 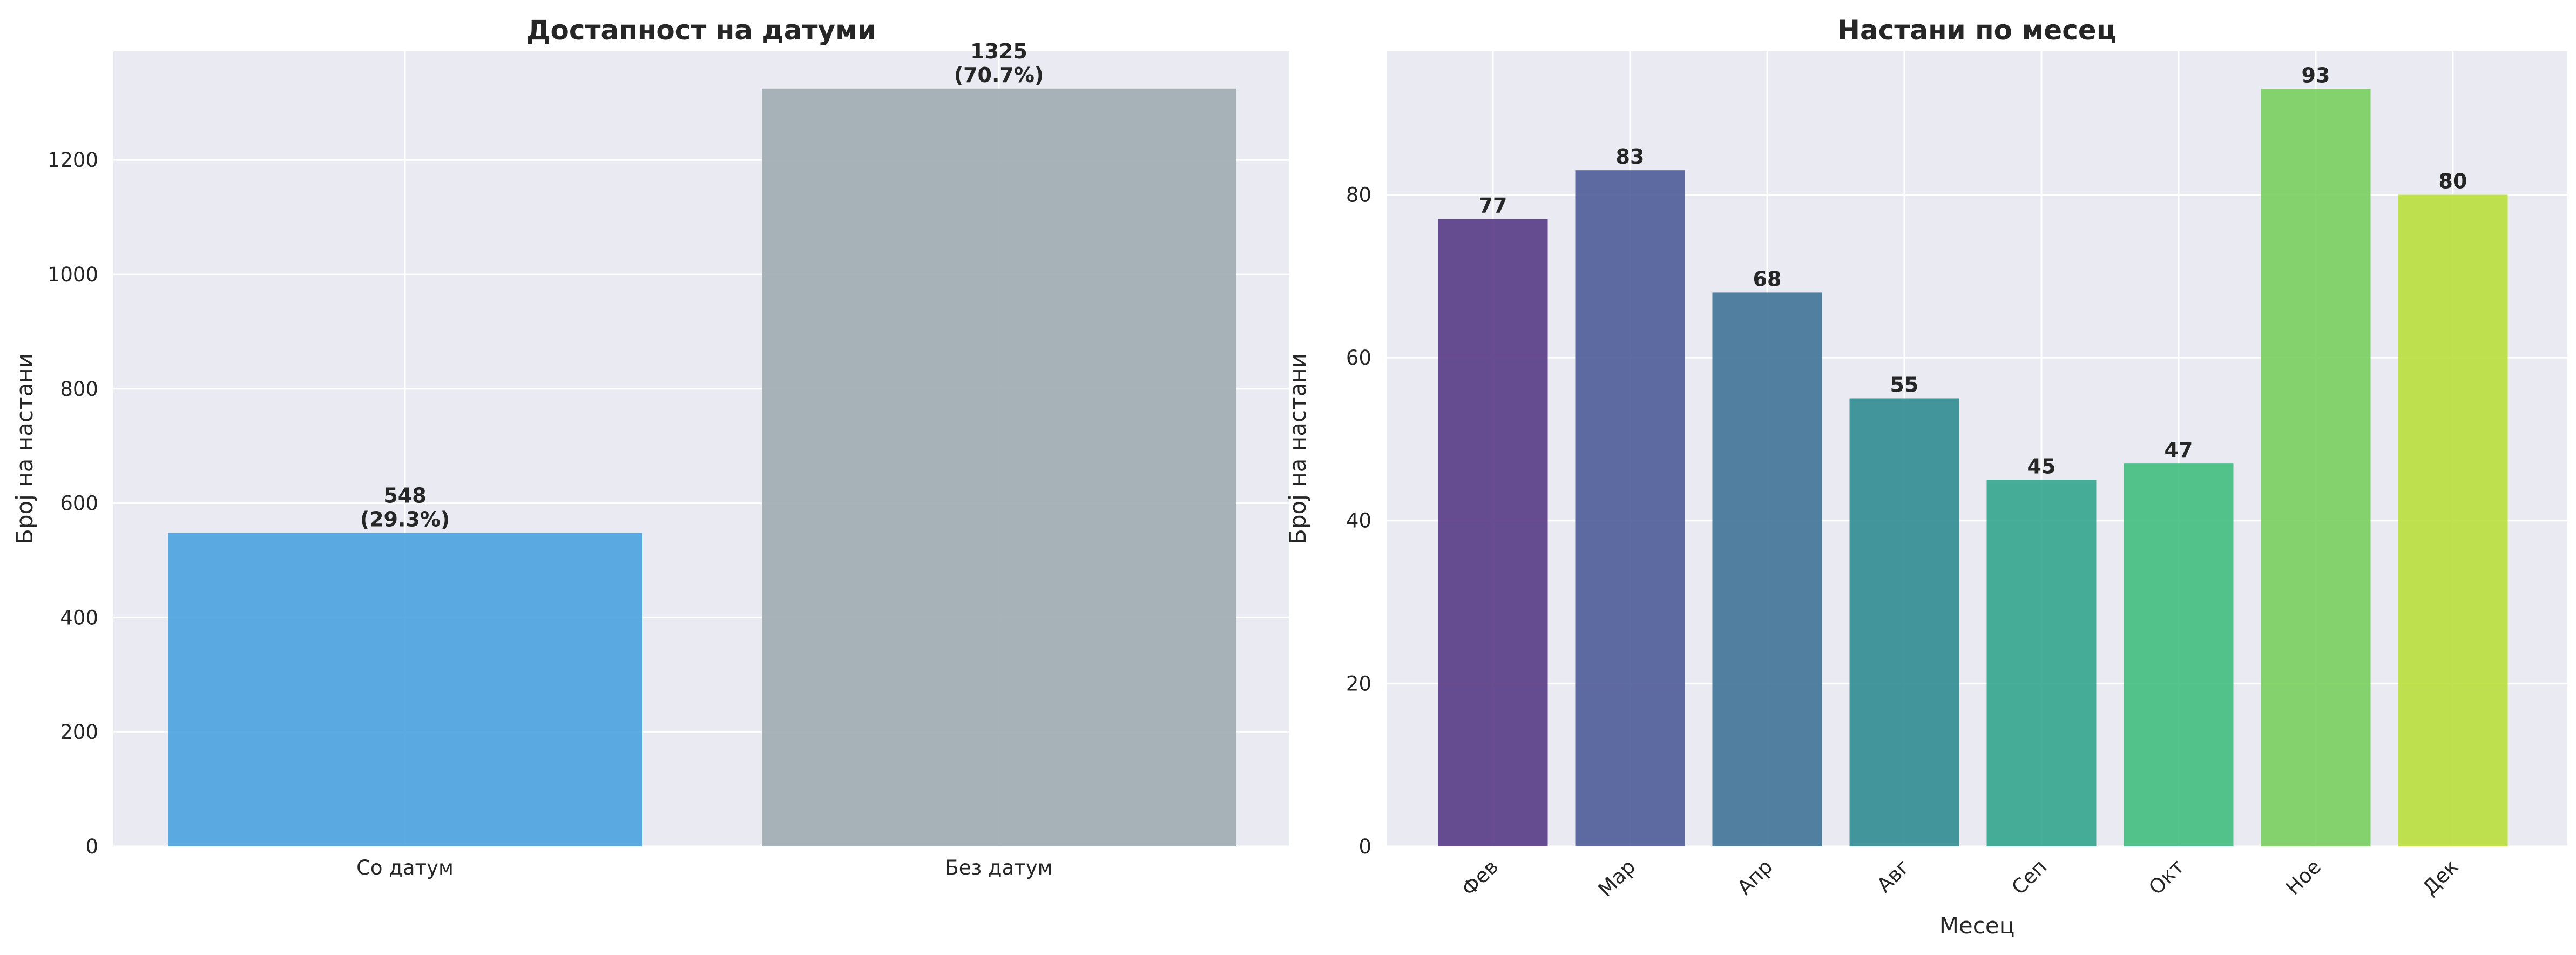 What do you see at coordinates (2316, 467) in the screenshot?
I see `bar-Ное` at bounding box center [2316, 467].